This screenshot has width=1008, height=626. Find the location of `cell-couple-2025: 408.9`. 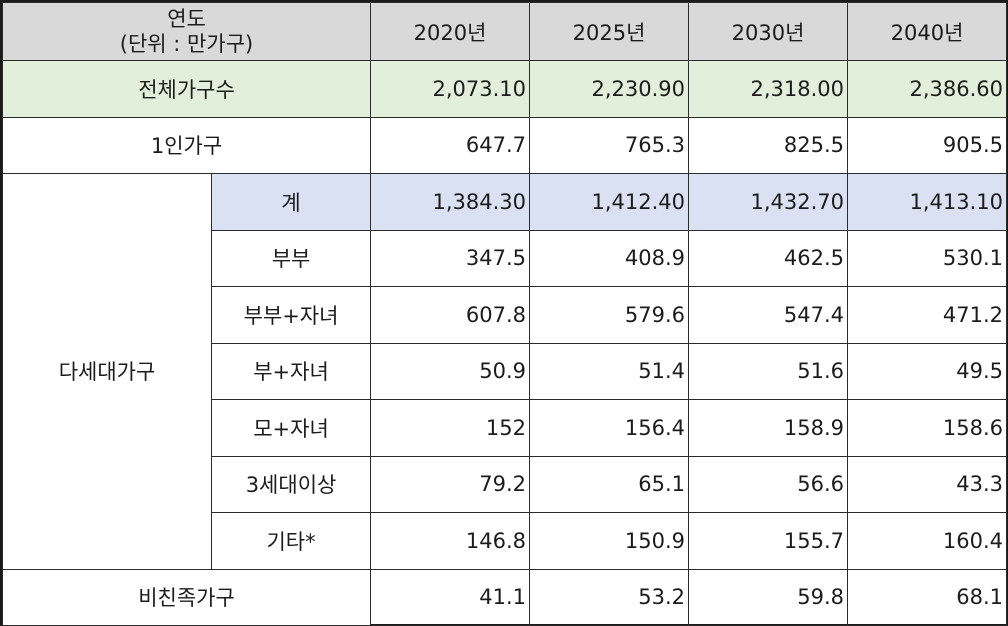

cell-couple-2025: 408.9 is located at coordinates (609, 258).